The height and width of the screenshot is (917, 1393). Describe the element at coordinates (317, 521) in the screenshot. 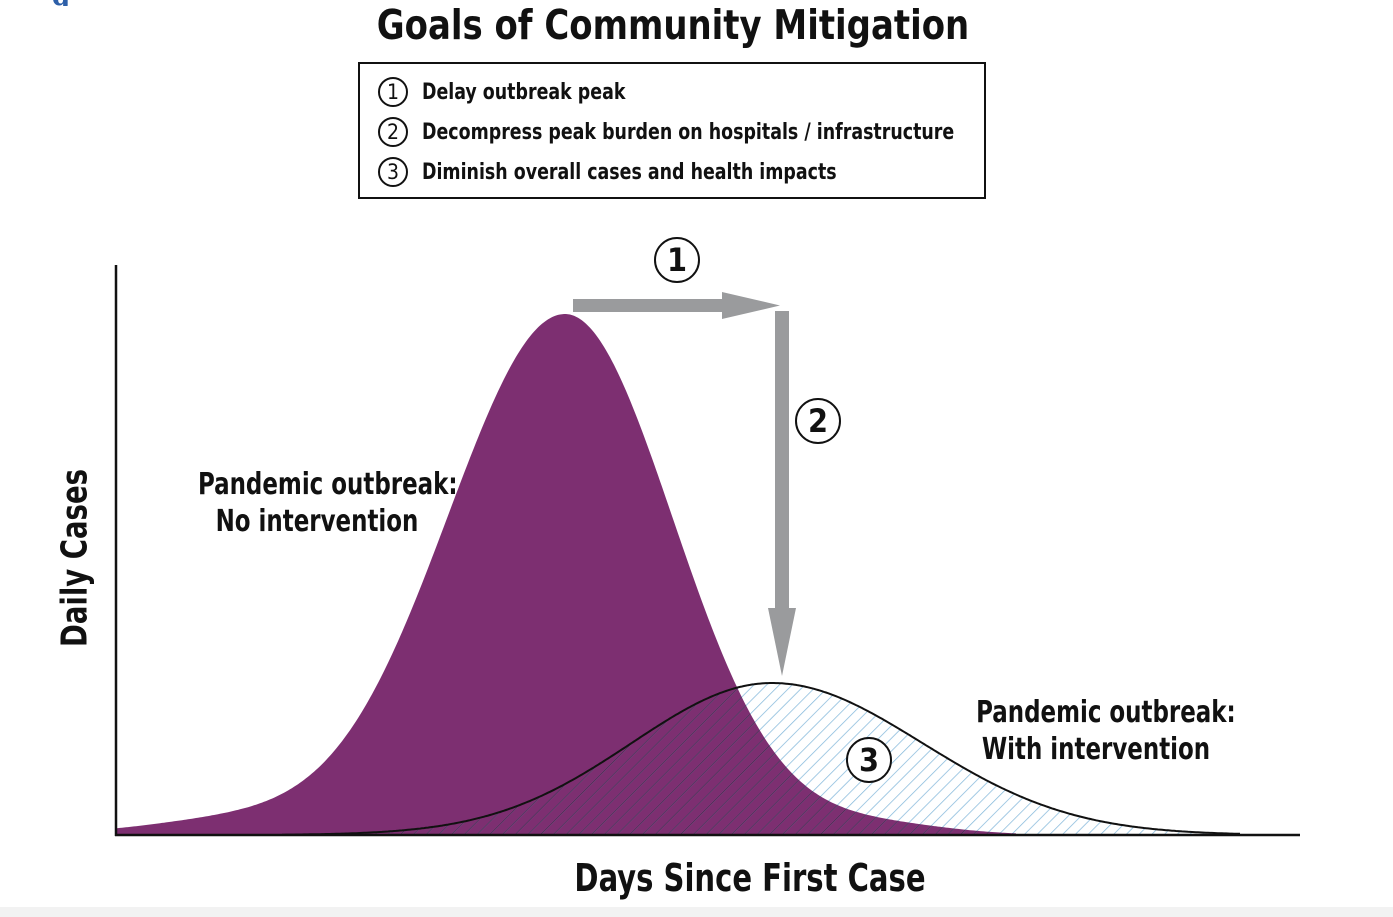

I see `no-intervention-label-line2: No intervention` at that location.